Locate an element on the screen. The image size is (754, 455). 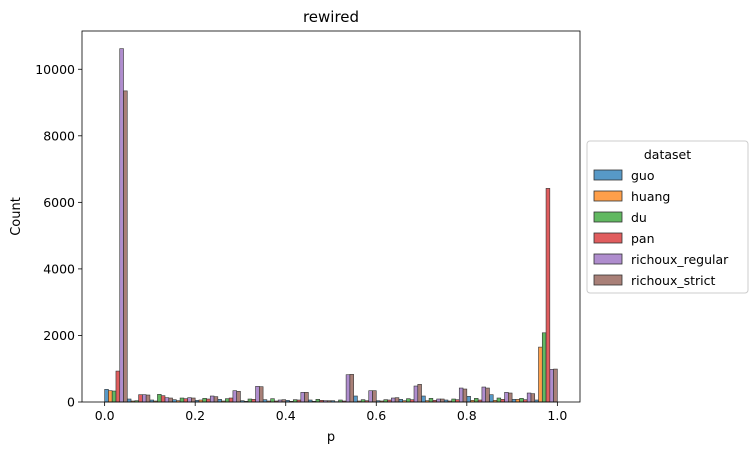
y-axis-label: Count is located at coordinates (16, 216).